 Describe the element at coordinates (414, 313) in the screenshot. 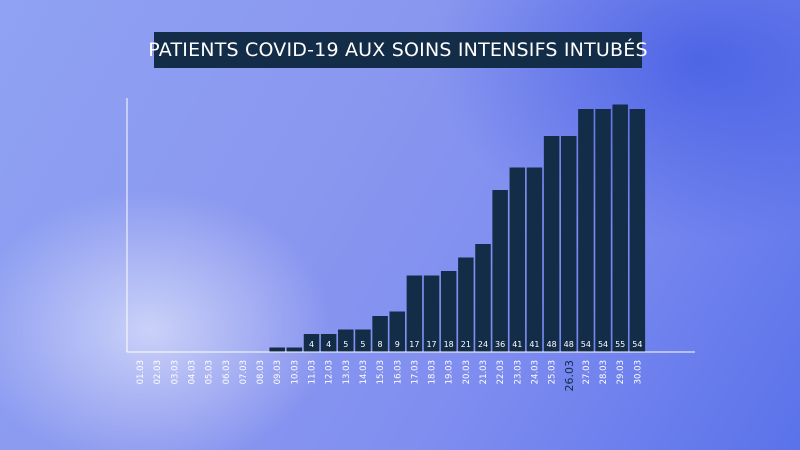

I see `bar-17.03` at that location.